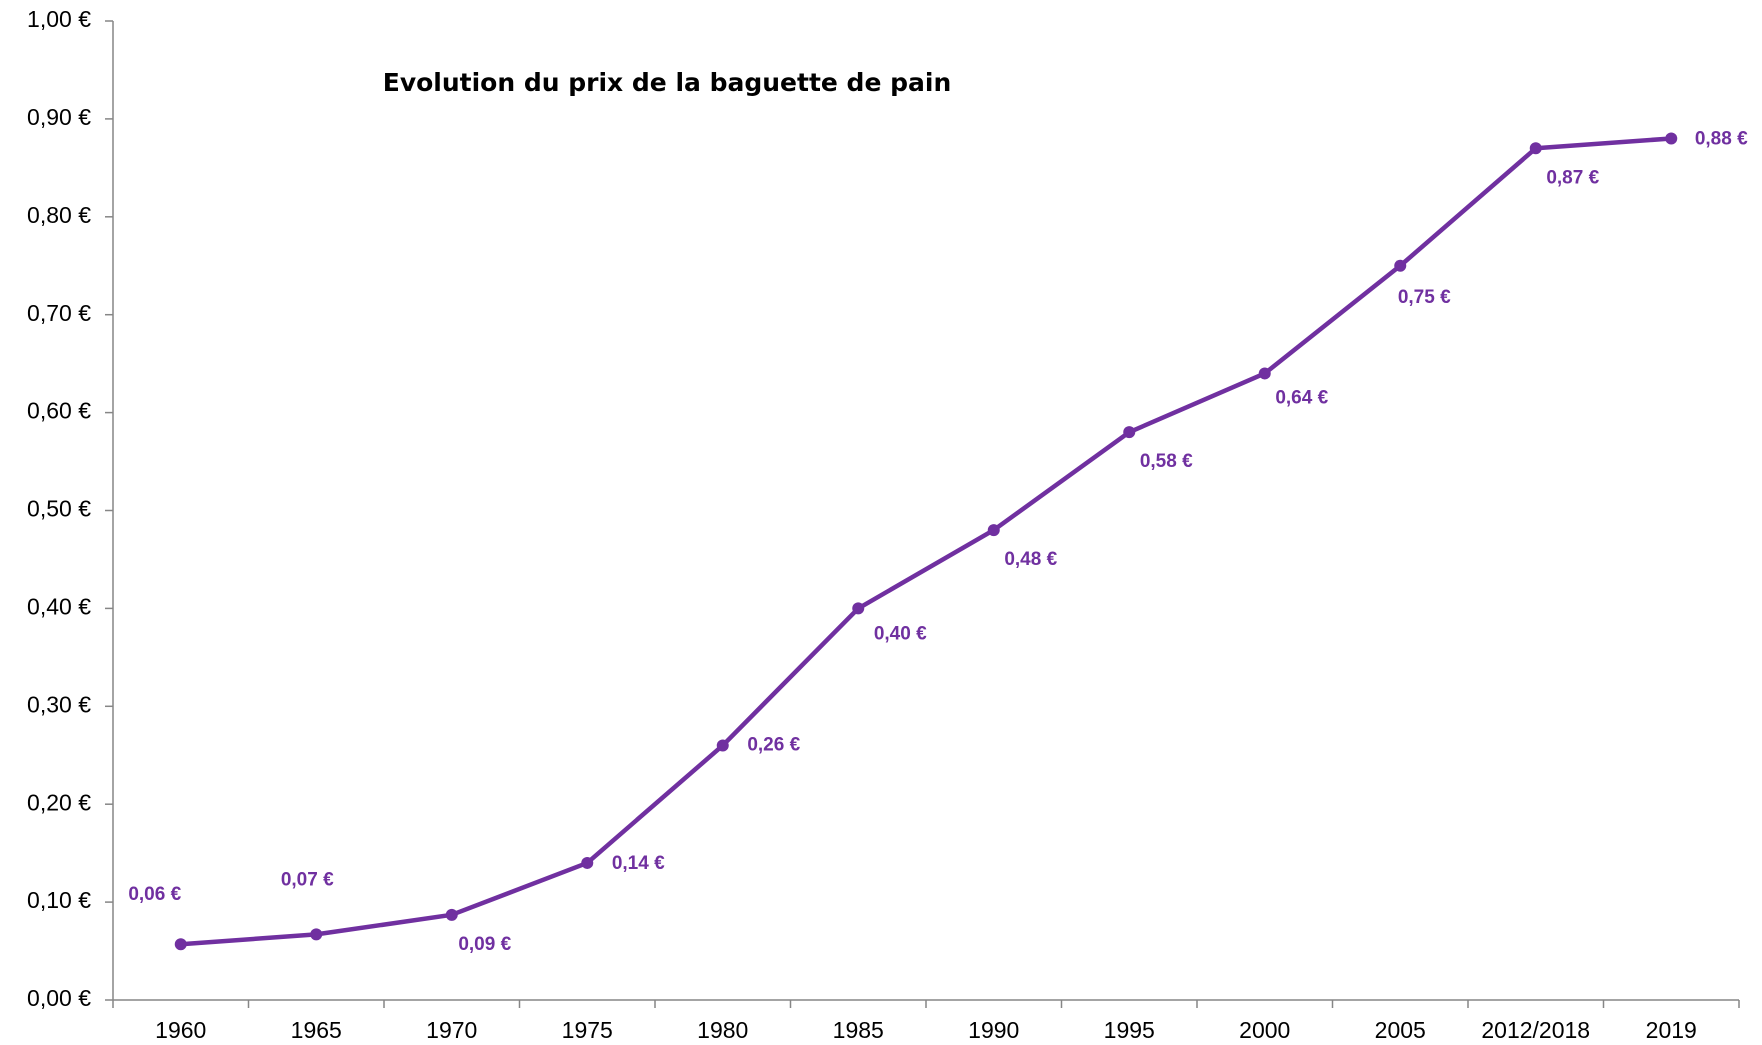 This screenshot has height=1045, width=1762. What do you see at coordinates (59, 411) in the screenshot?
I see `y-tick-label: 0,60 €` at bounding box center [59, 411].